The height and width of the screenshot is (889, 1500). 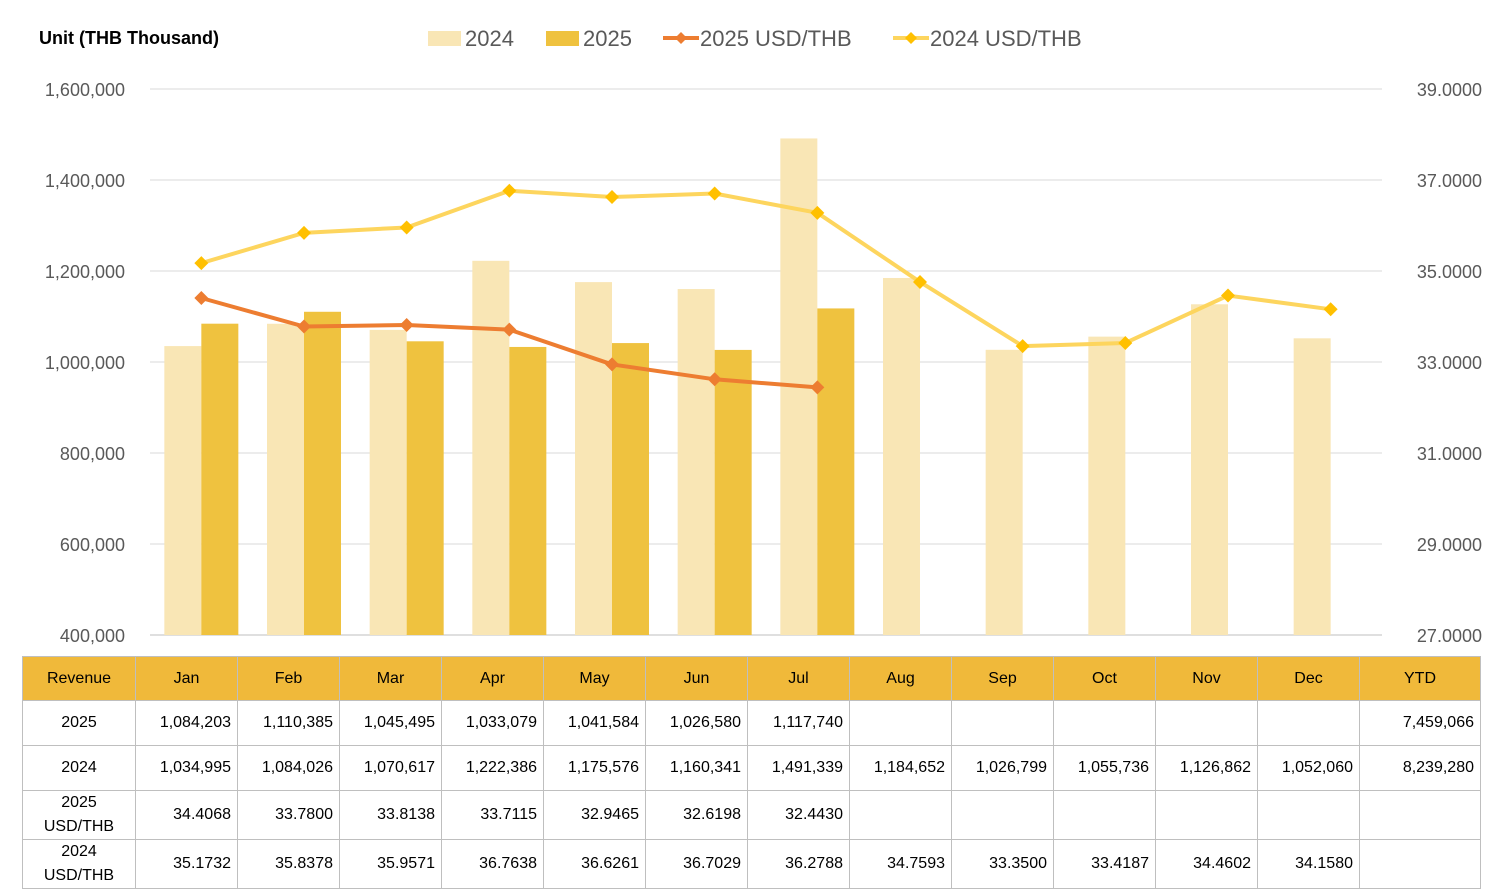 I want to click on table-cell: 33.3500, so click(x=1002, y=864).